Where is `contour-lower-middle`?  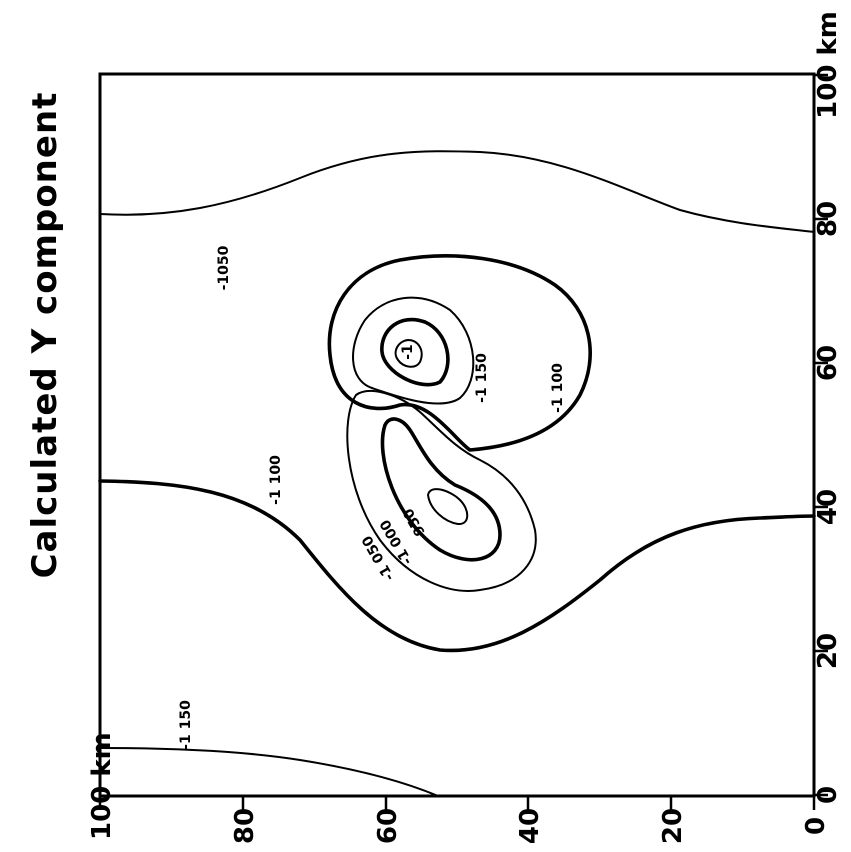 contour-lower-middle is located at coordinates (441, 489).